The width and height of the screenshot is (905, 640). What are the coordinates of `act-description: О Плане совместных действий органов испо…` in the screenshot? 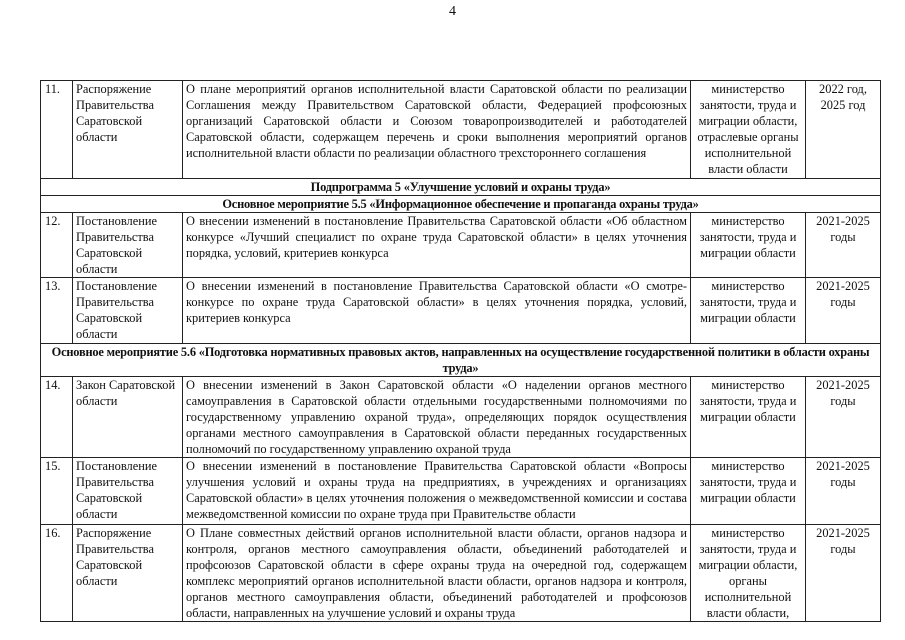 It's located at (436, 573).